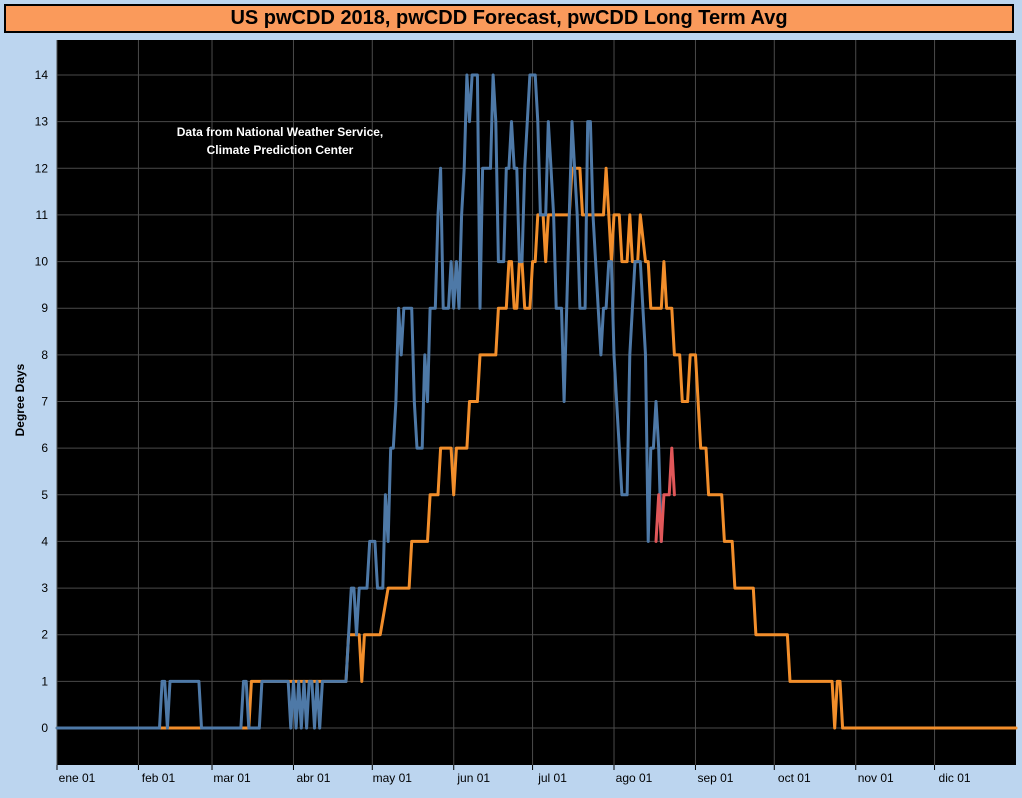 The height and width of the screenshot is (798, 1022). Describe the element at coordinates (20, 399) in the screenshot. I see `y-axis-label: Degree Days` at that location.